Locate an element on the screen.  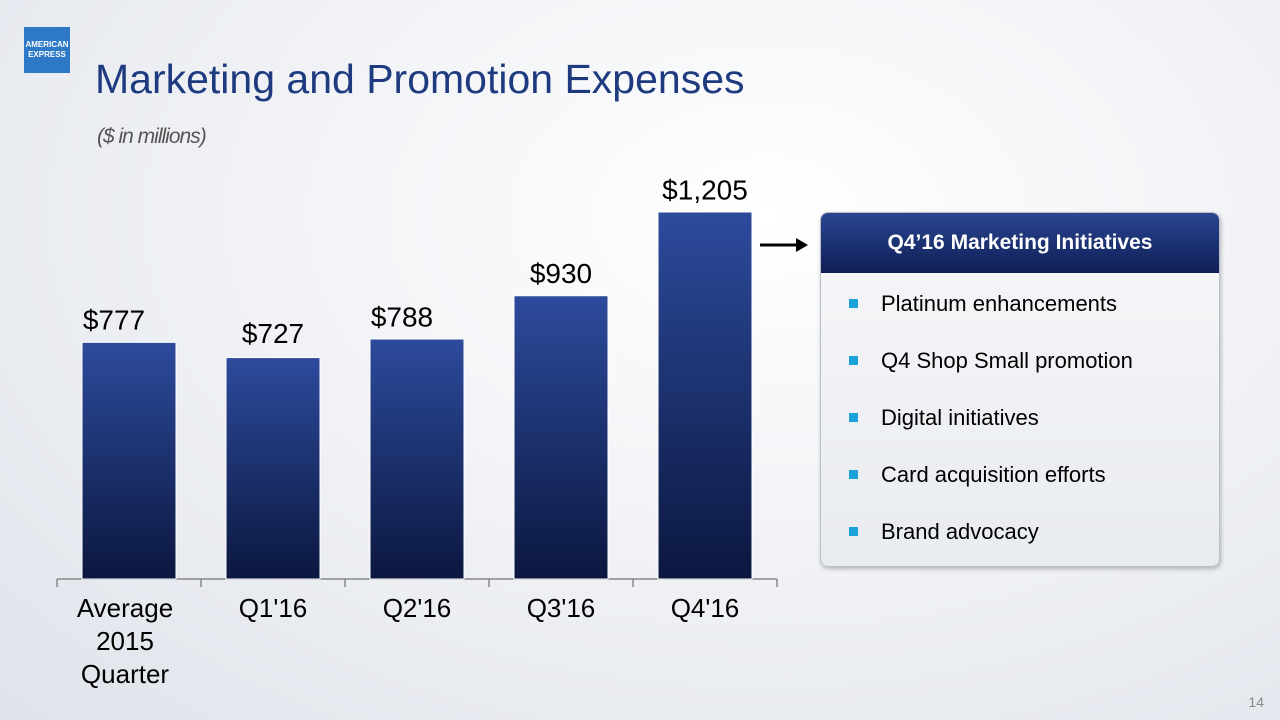
data-label: $930 is located at coordinates (561, 273).